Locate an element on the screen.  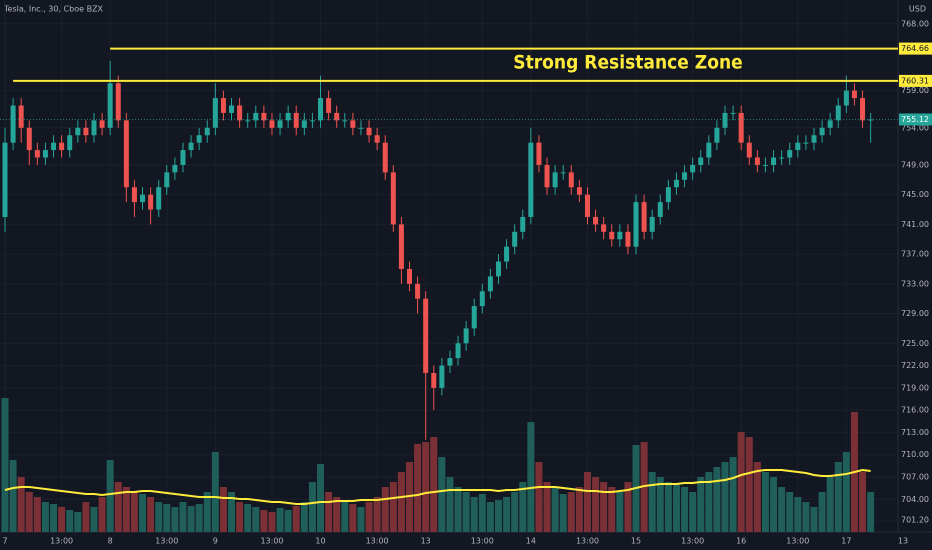
y-tick-label: 719.00 is located at coordinates (915, 387).